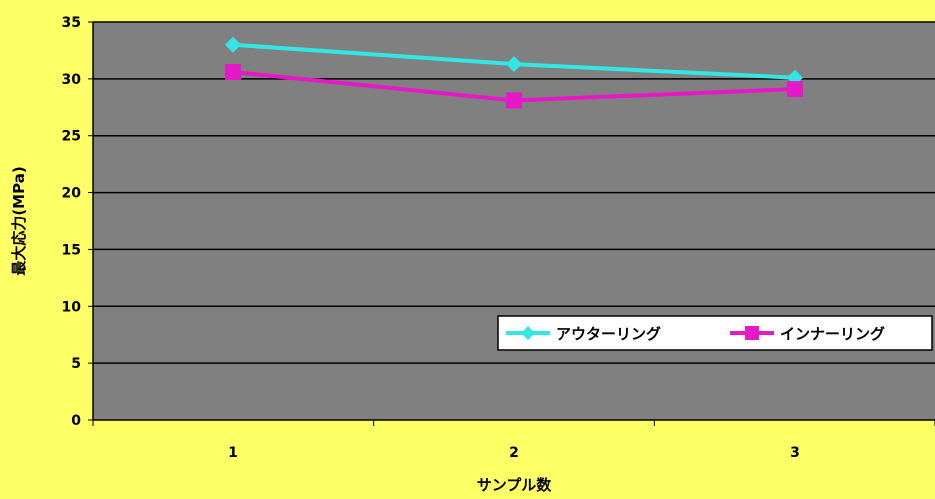 Image resolution: width=935 pixels, height=499 pixels. Describe the element at coordinates (513, 440) in the screenshot. I see `x-axis-ticks: 1 2 3` at that location.